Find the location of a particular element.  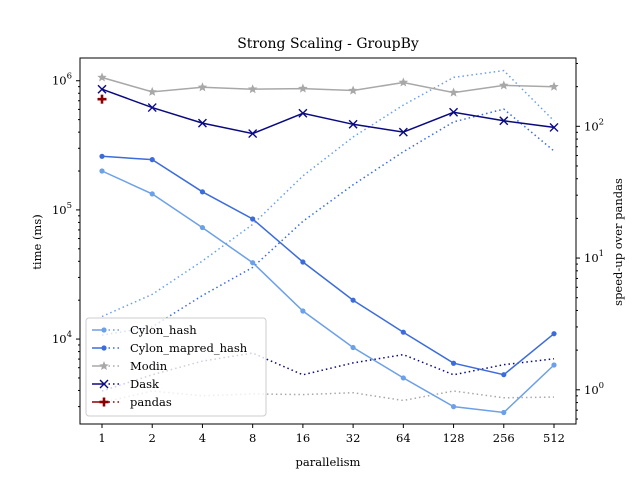

y-tick-label: 10⁵ is located at coordinates (62, 209).